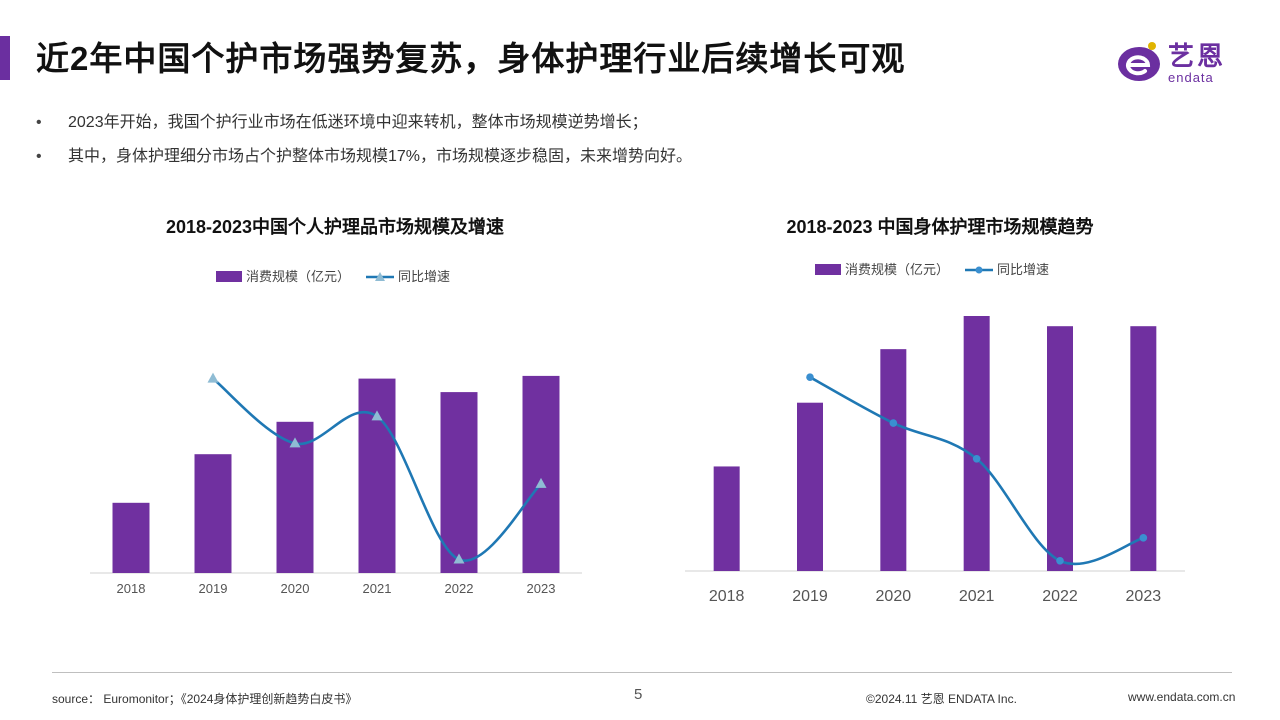 This screenshot has height=720, width=1280. I want to click on bullet-text: 其中，身体护理细分市场占个护整体市场规模17%，市场规模逐步稳固，未来增势向好。, so click(380, 156).